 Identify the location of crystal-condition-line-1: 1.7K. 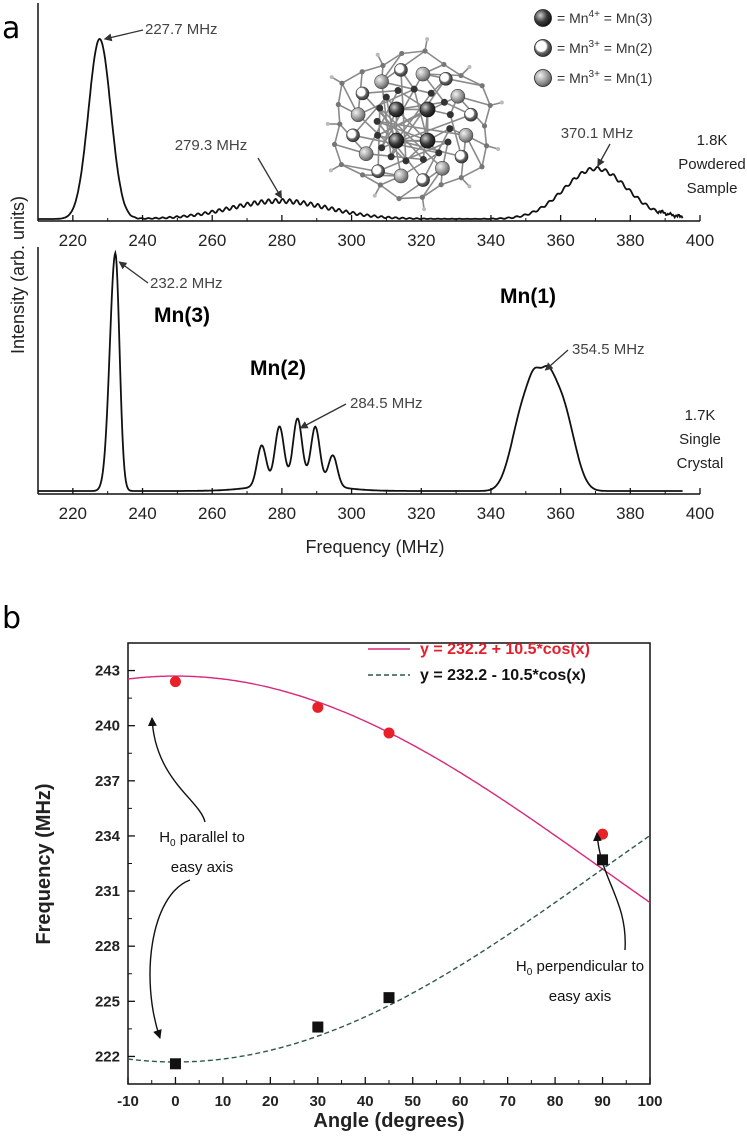
(700, 415).